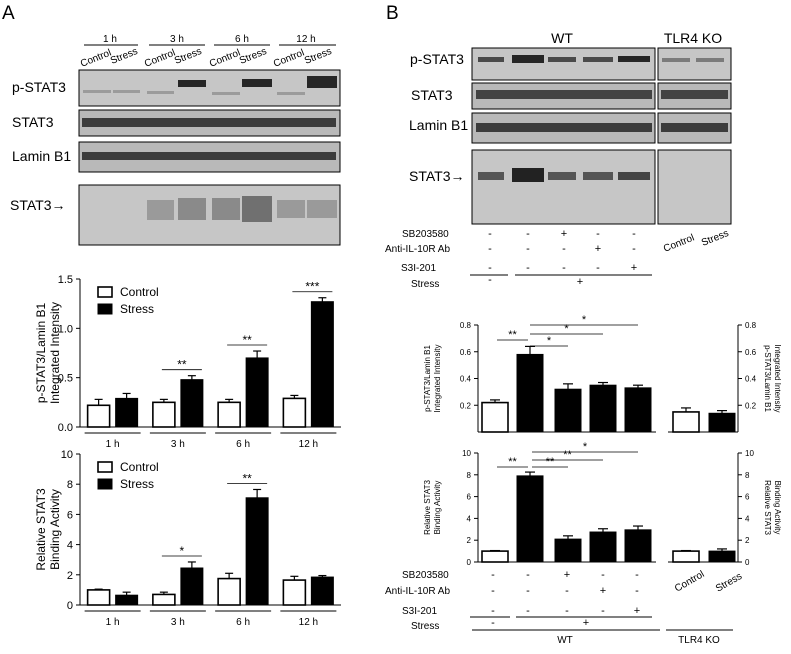  I want to click on m-il-4: +, so click(598, 249).